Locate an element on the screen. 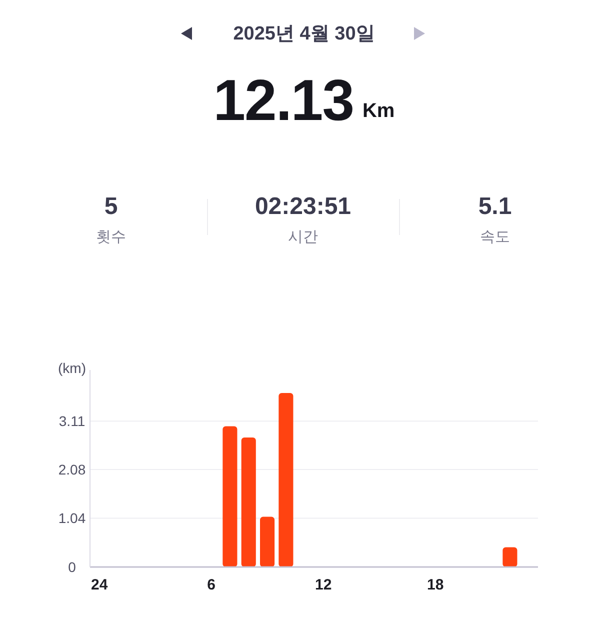  x-tick-label: 6 is located at coordinates (211, 585).